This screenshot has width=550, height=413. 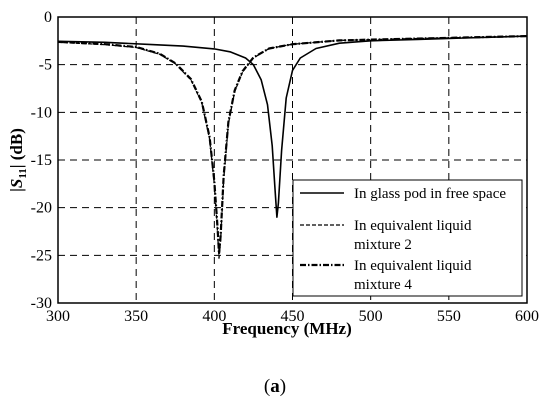 What do you see at coordinates (293, 316) in the screenshot?
I see `x-tick-label: 450` at bounding box center [293, 316].